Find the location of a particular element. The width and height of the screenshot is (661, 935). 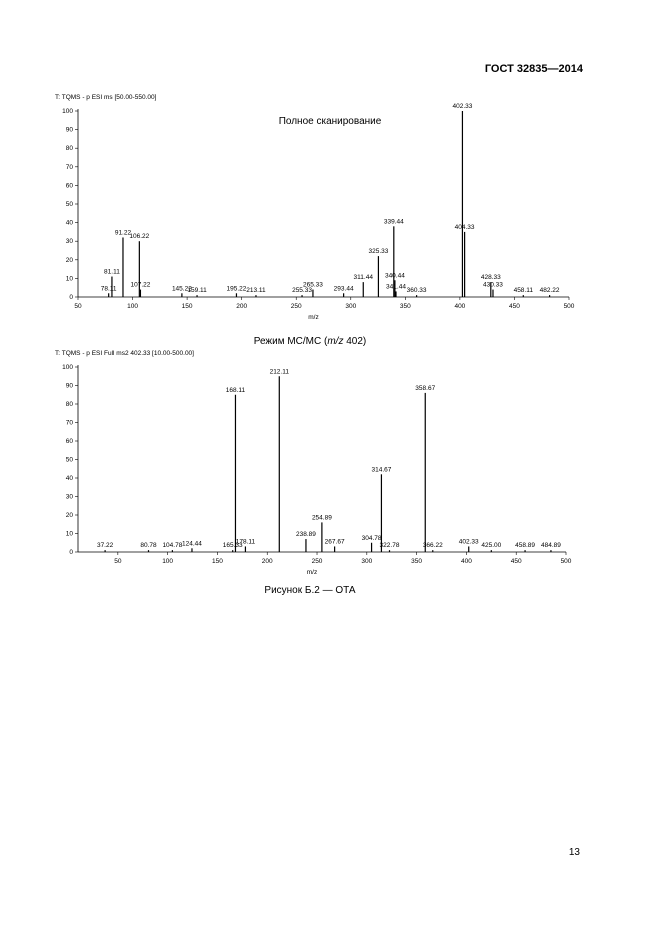

peak-label: 484.89 is located at coordinates (551, 545).